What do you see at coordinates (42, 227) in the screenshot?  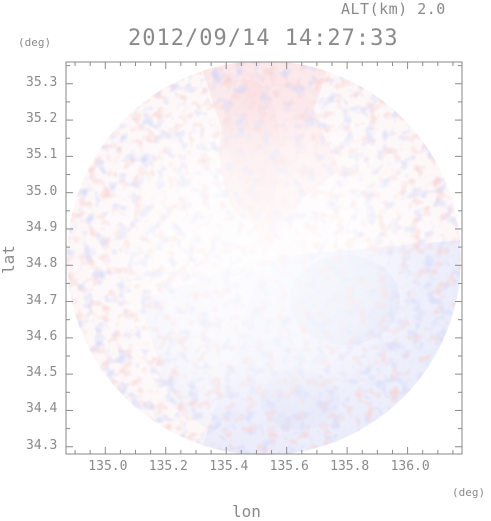 I see `y-tick-label: 34.9` at bounding box center [42, 227].